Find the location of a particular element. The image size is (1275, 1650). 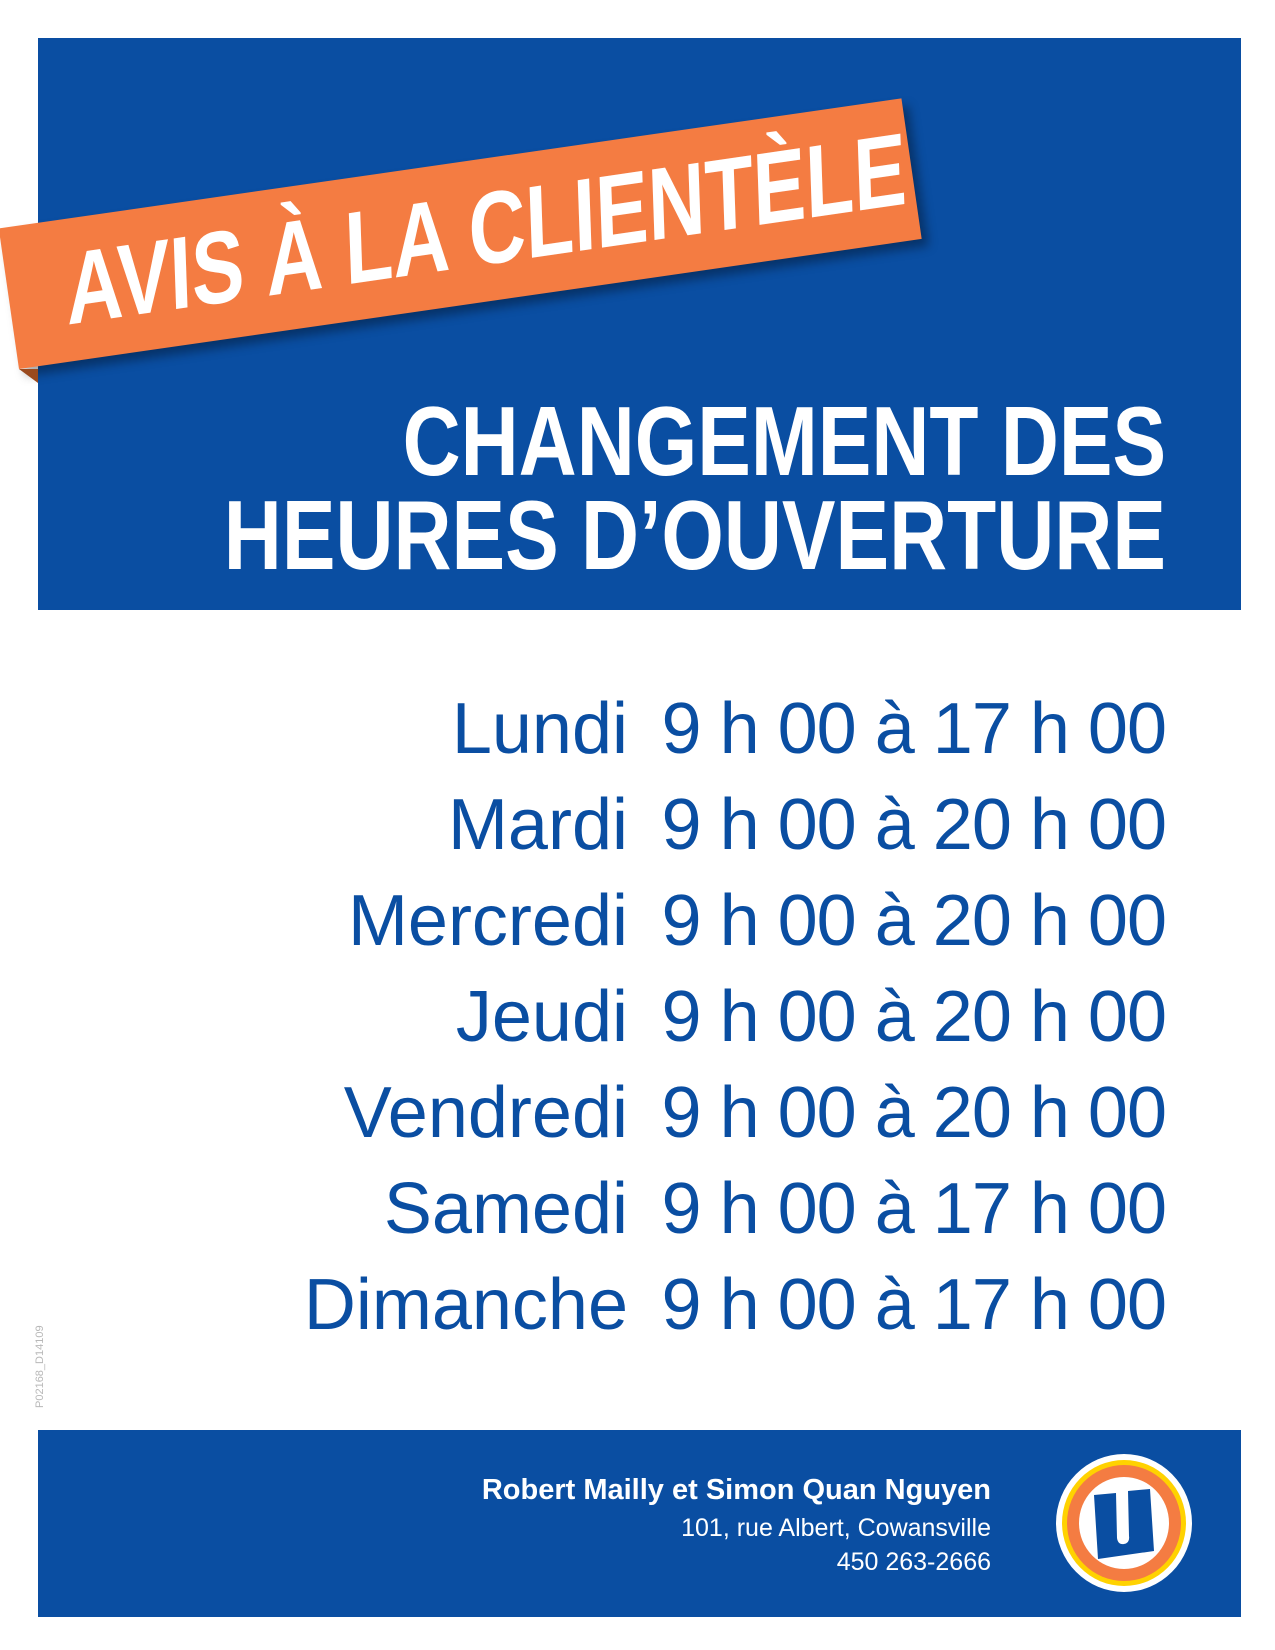

document-code: P02168_D14109 is located at coordinates (40, 1366).